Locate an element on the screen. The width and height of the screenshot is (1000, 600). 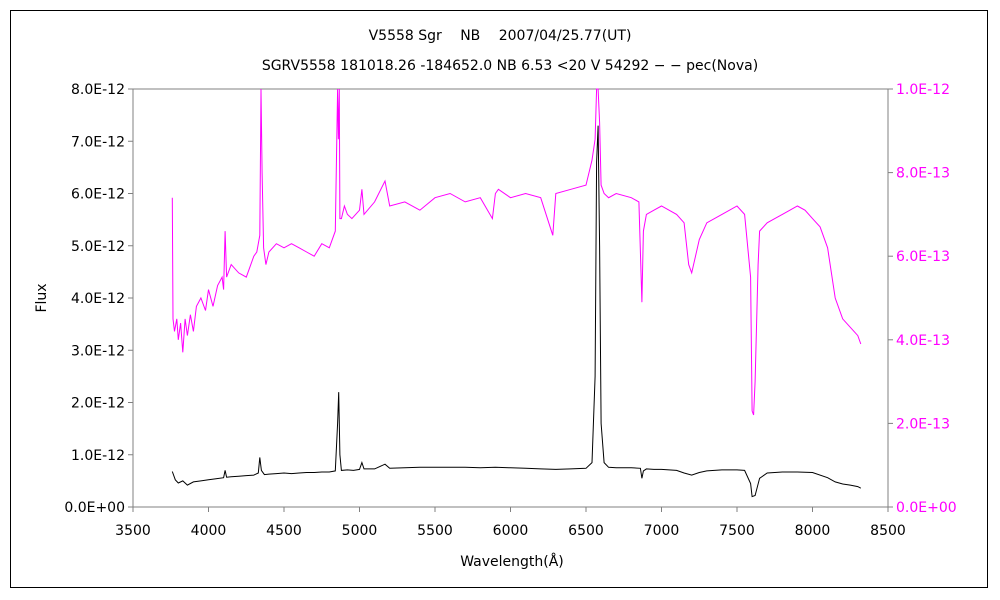
x-tick-label: 8500 is located at coordinates (888, 531).